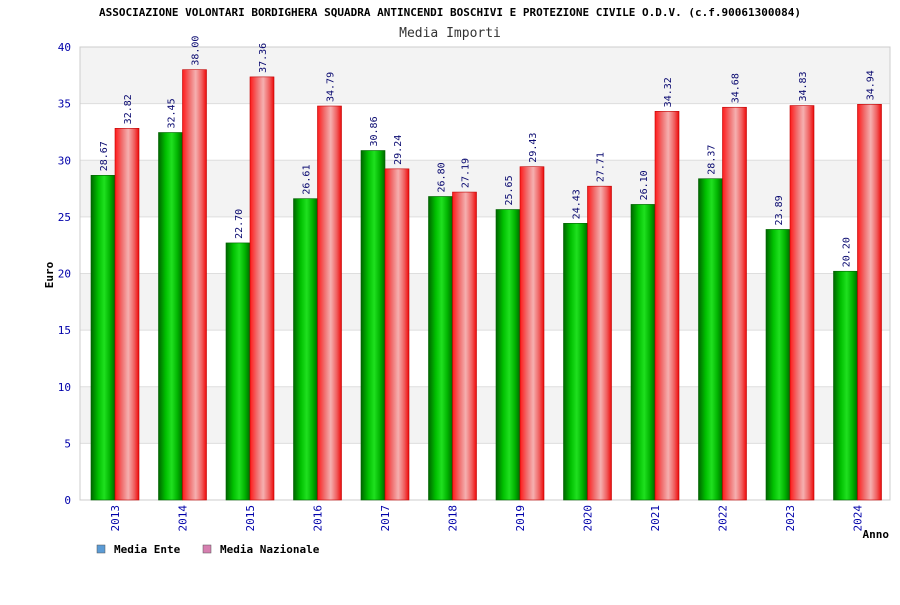 The width and height of the screenshot is (900, 605). I want to click on y-tick-label: 25, so click(64, 217).